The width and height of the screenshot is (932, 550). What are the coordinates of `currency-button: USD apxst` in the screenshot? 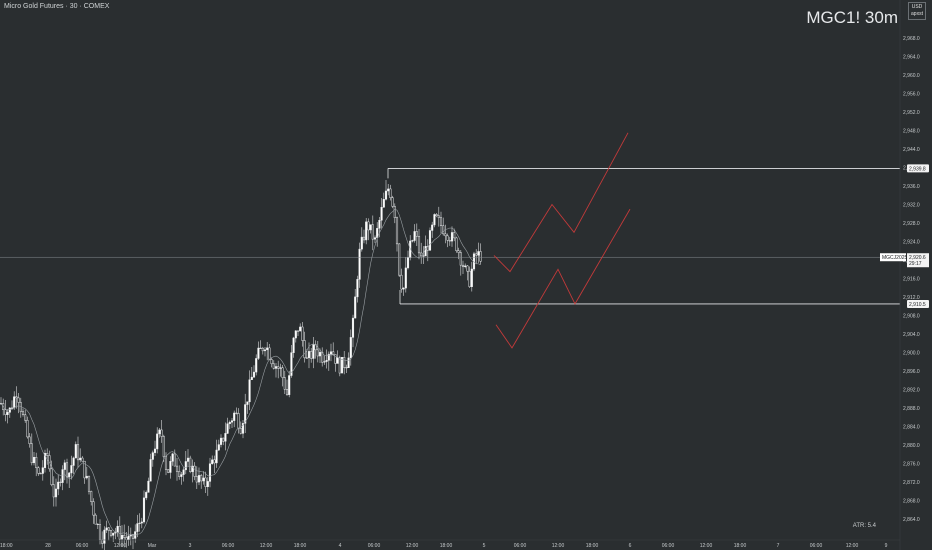 It's located at (917, 11).